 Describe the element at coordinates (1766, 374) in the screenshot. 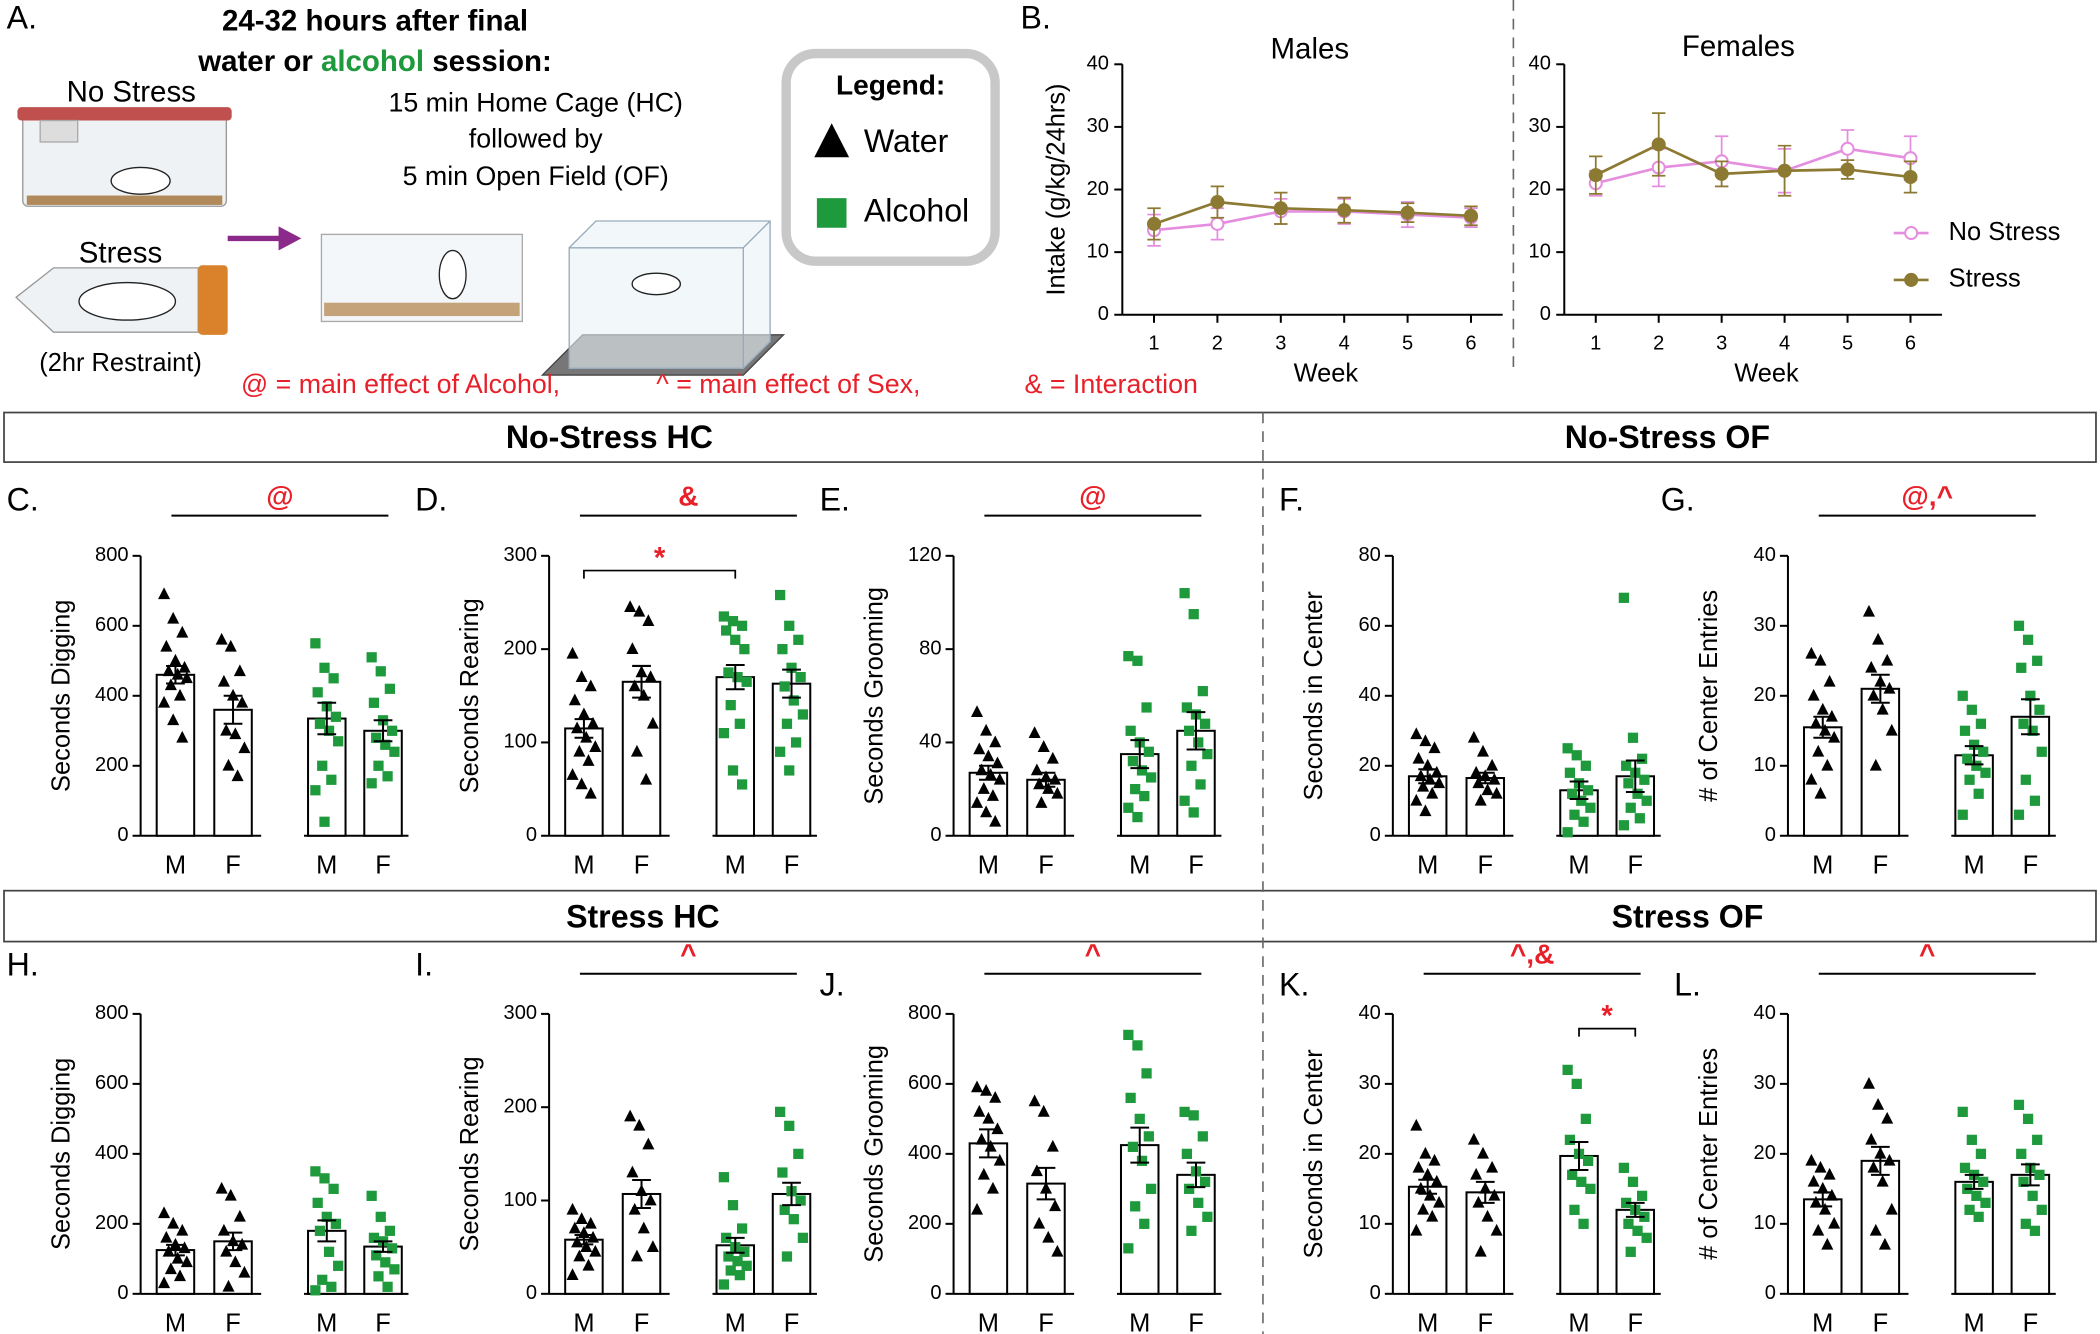

I see `x-axis-label: Week` at that location.